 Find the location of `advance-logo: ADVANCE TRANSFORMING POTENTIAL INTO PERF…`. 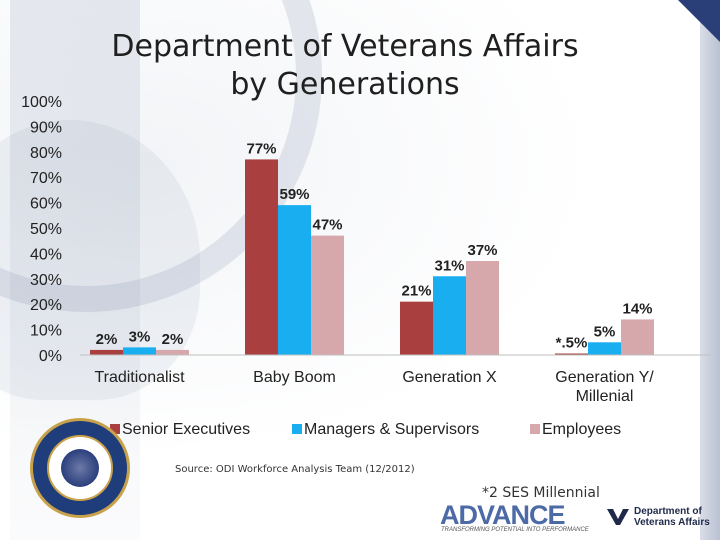

advance-logo: ADVANCE TRANSFORMING POTENTIAL INTO PERF… is located at coordinates (515, 518).